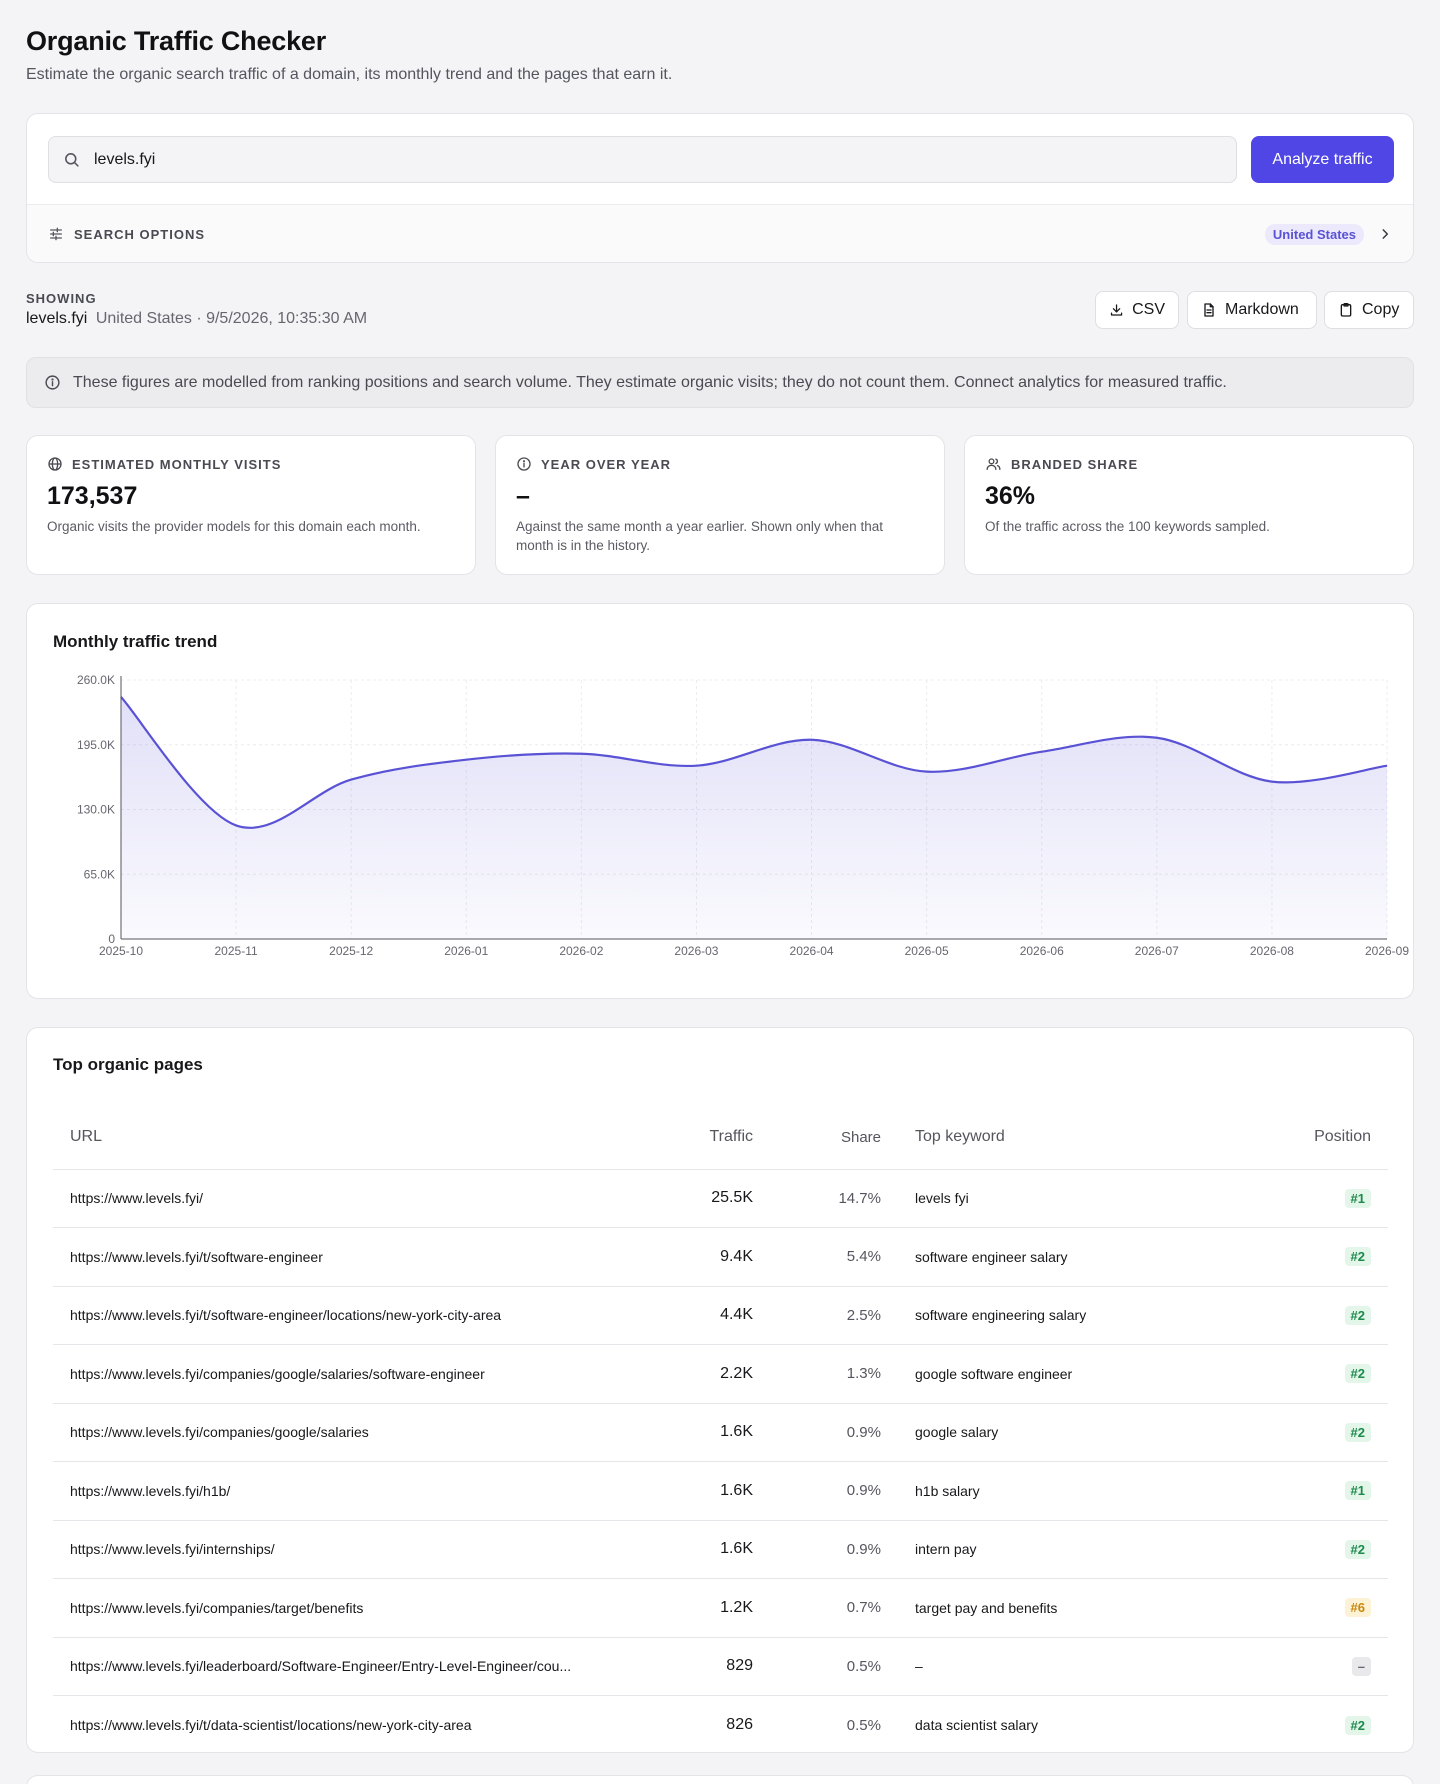 This screenshot has height=1784, width=1440. I want to click on stat-label: YEAR OVER YEAR, so click(606, 464).